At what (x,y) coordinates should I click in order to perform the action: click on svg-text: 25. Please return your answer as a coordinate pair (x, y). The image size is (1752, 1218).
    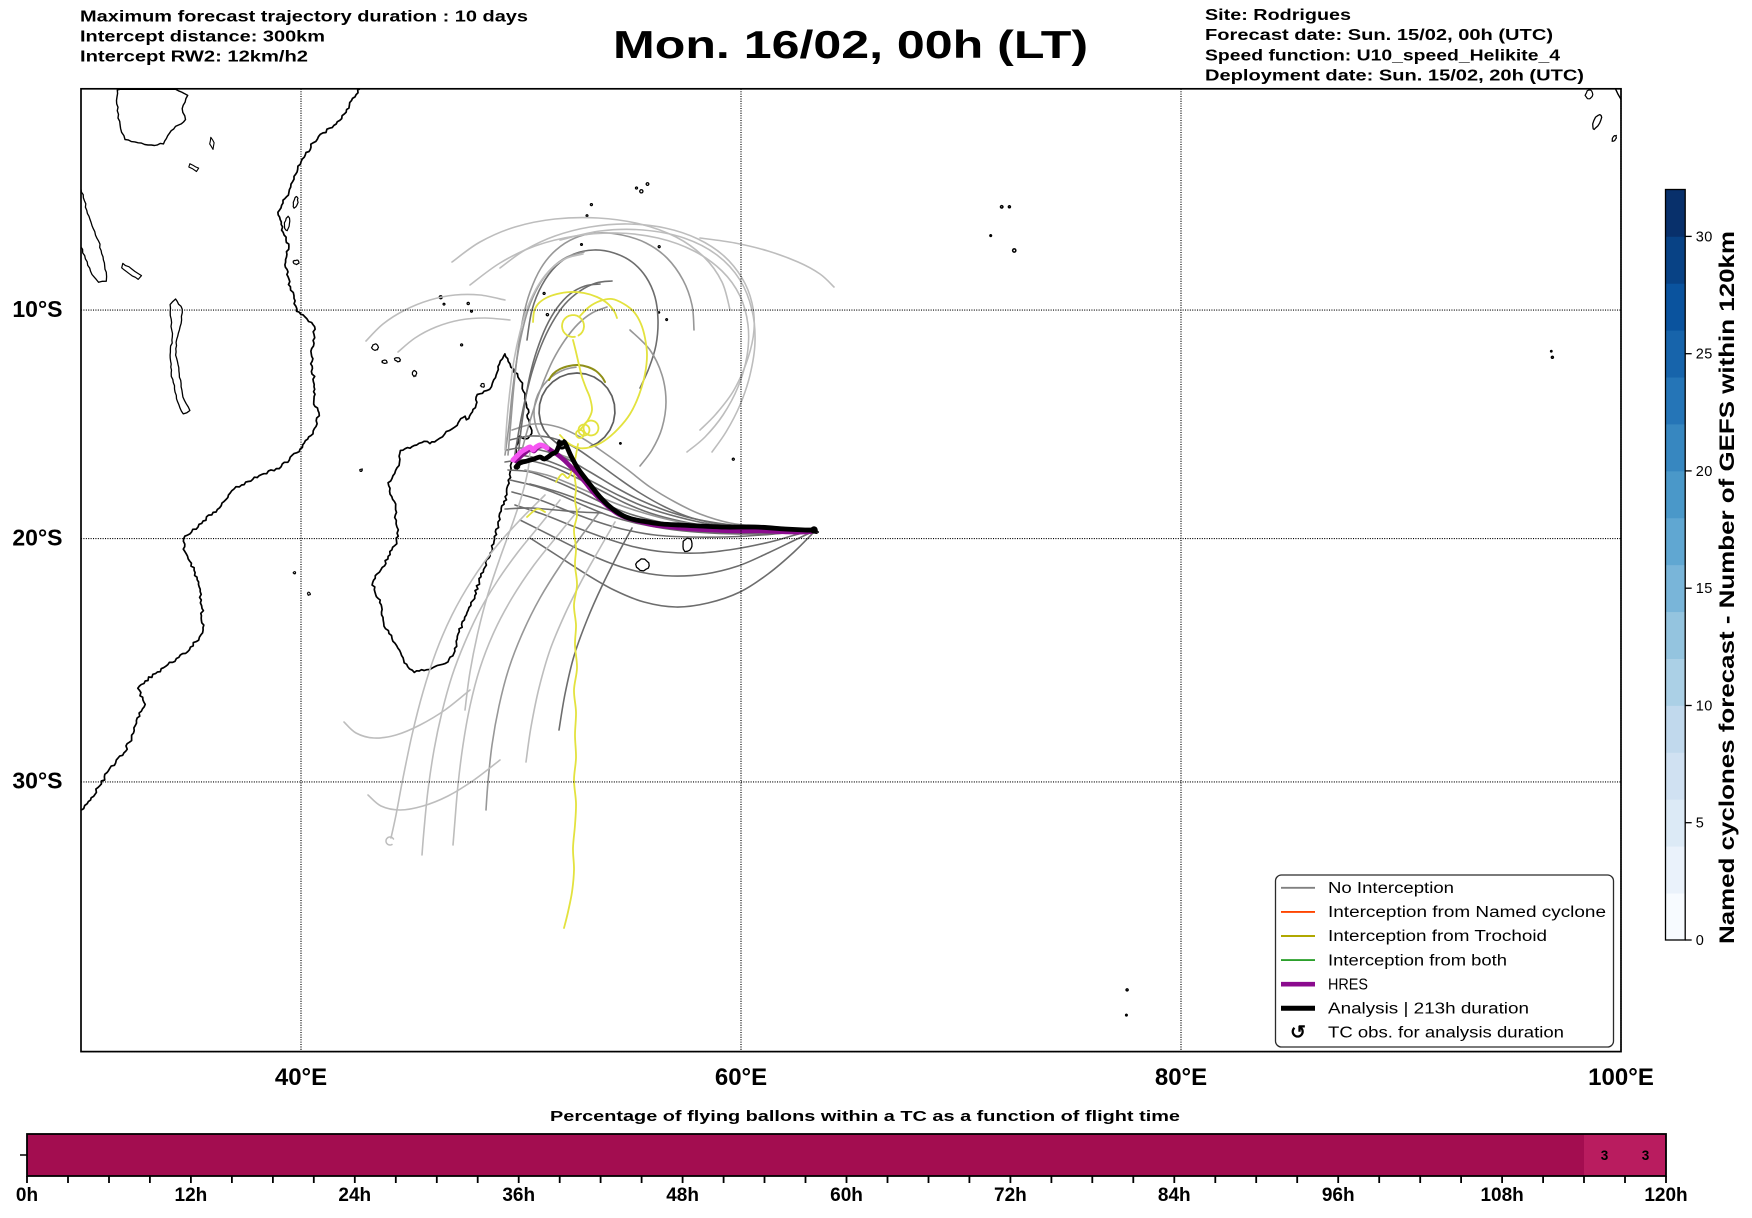
    Looking at the image, I should click on (1704, 355).